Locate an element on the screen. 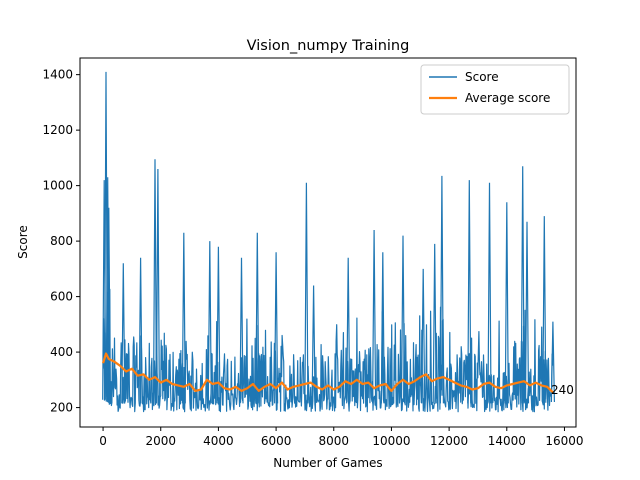  y-tick-label: 1400 is located at coordinates (57, 75).